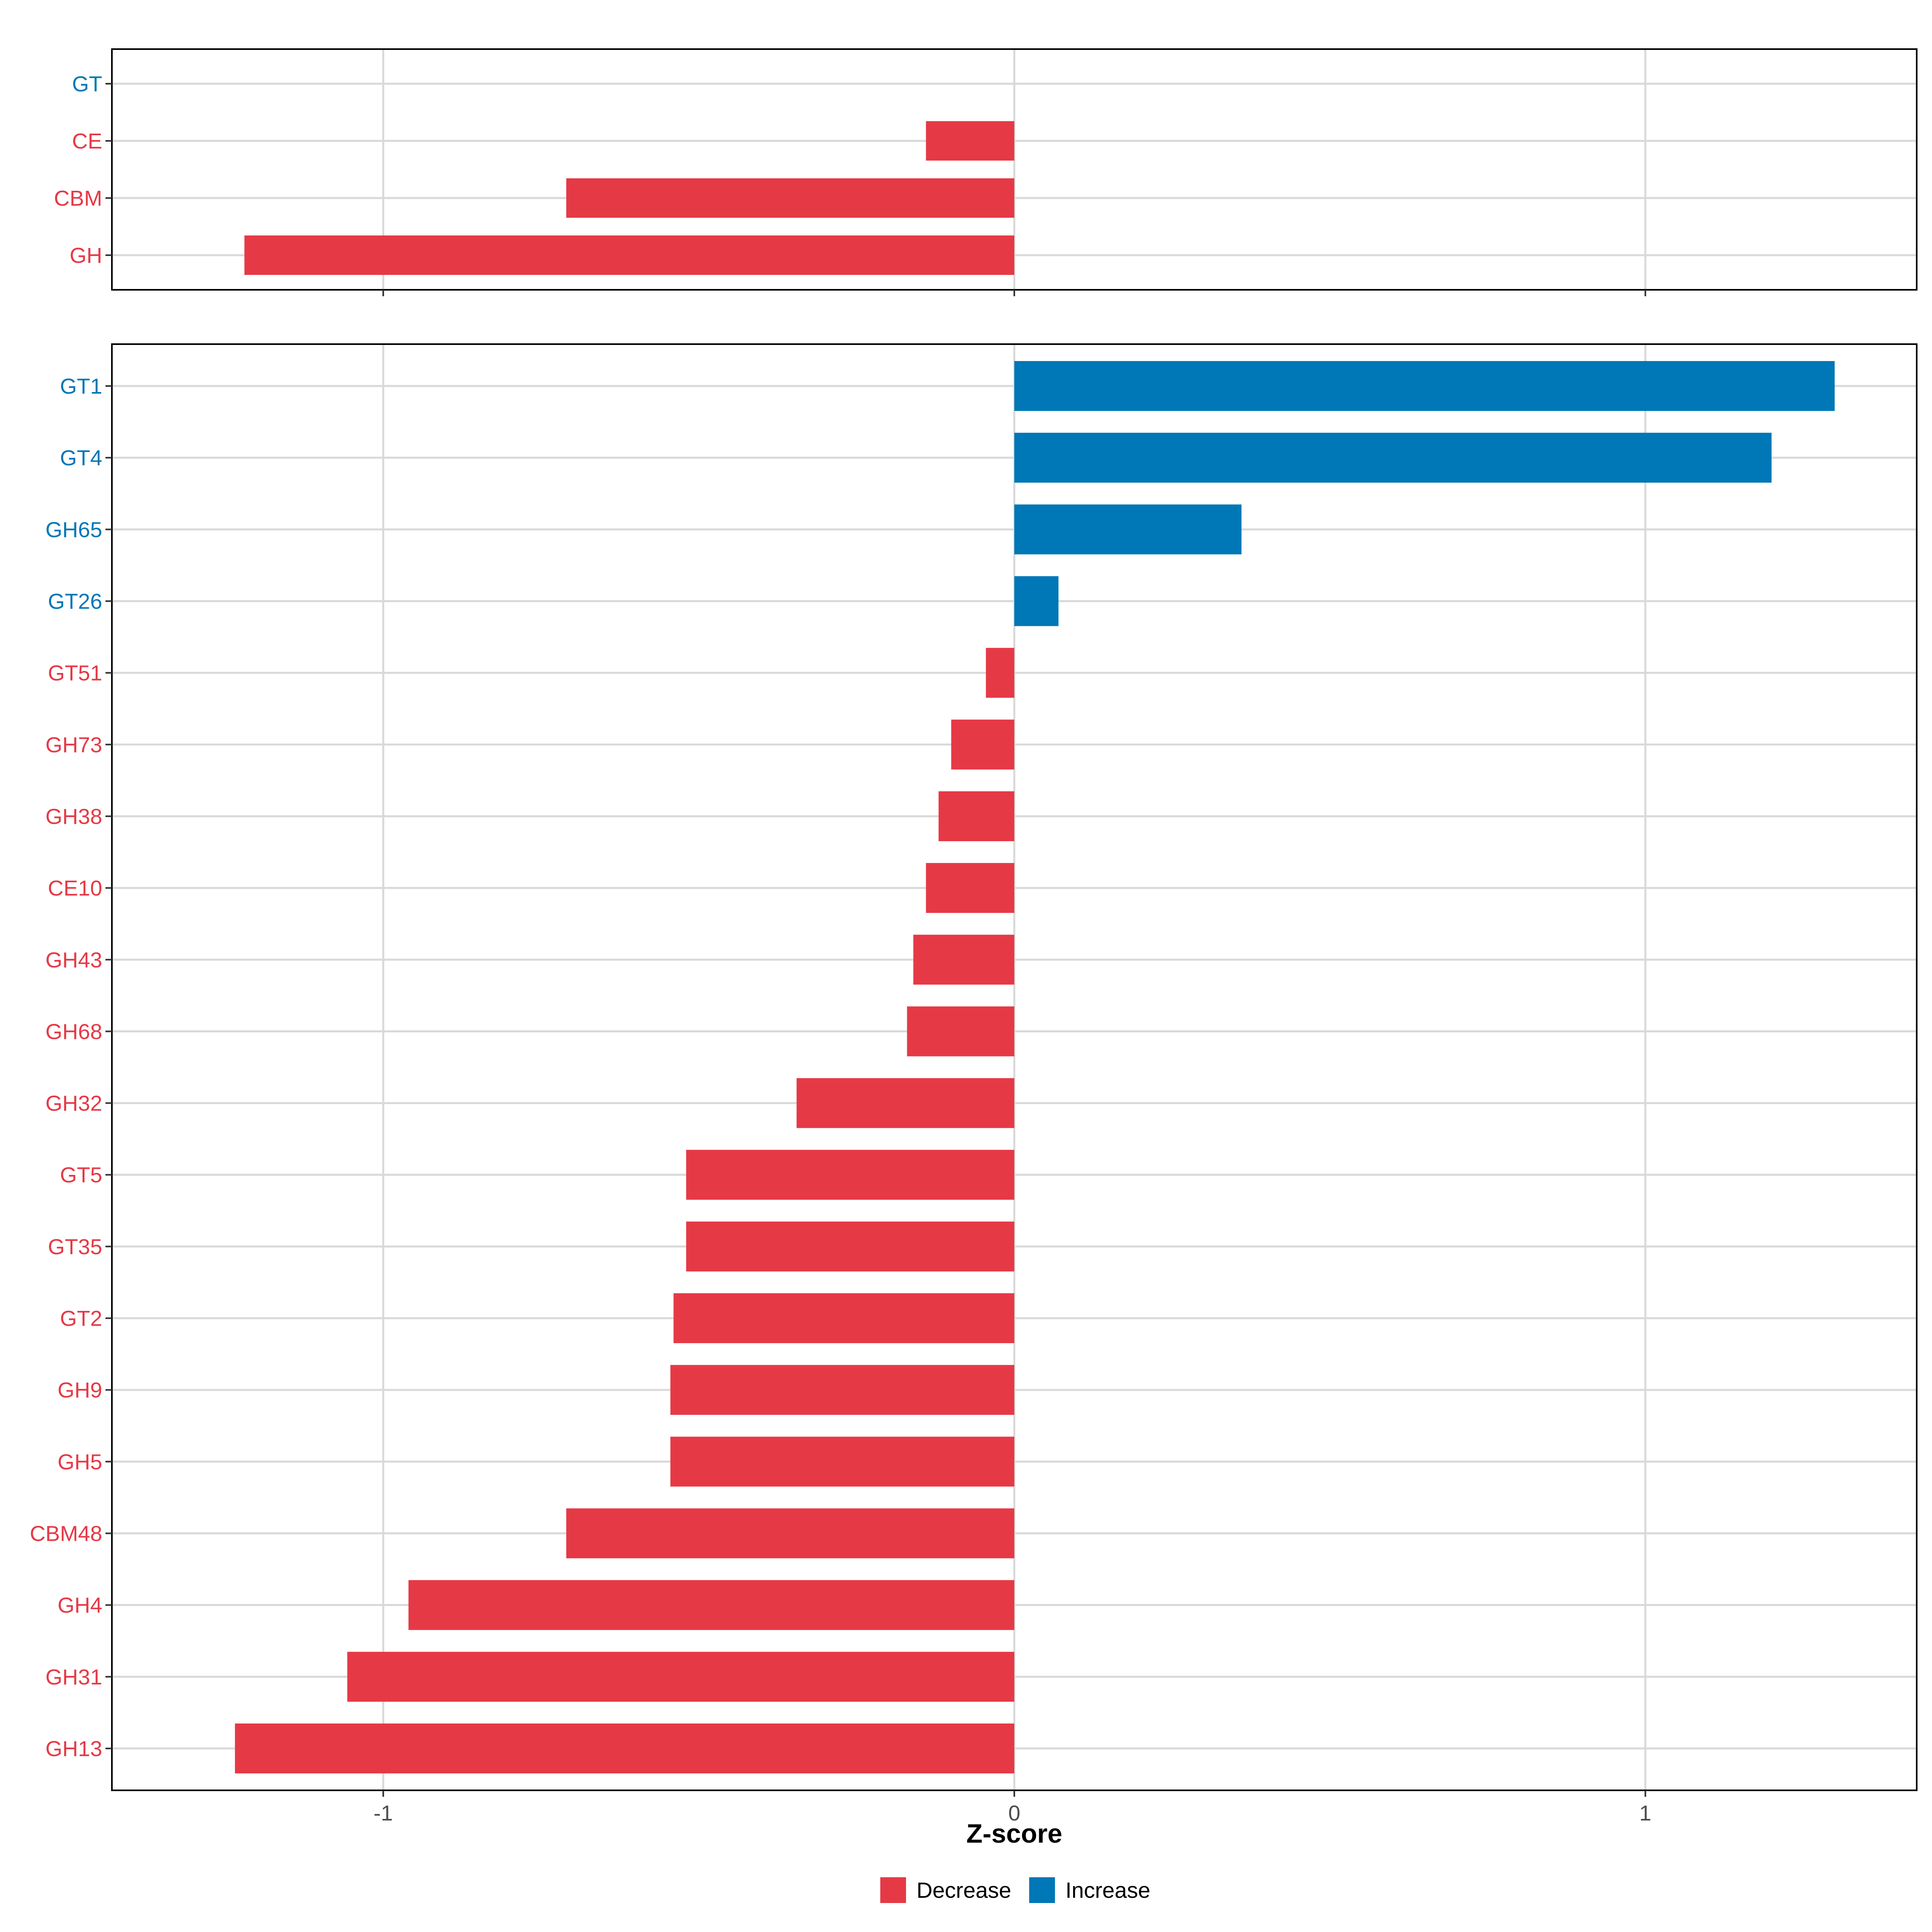  Describe the element at coordinates (1014, 1833) in the screenshot. I see `x-axis-title: Z-score` at that location.